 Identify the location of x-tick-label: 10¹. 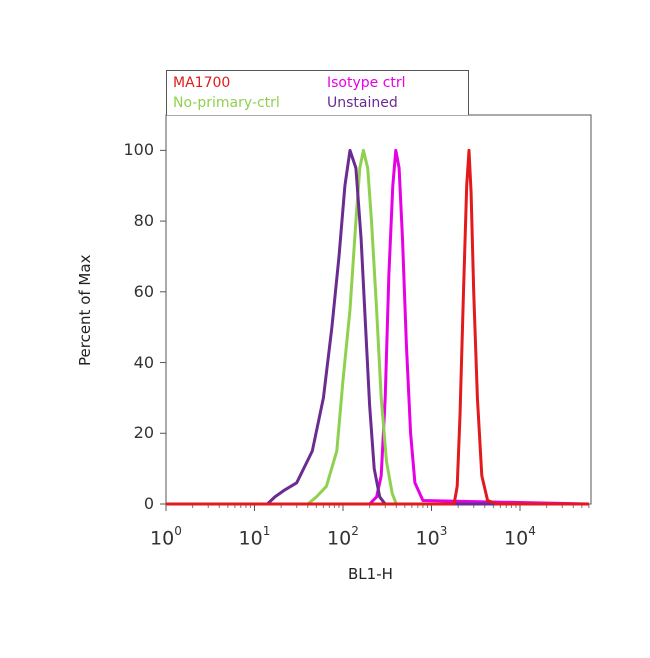
(254, 537).